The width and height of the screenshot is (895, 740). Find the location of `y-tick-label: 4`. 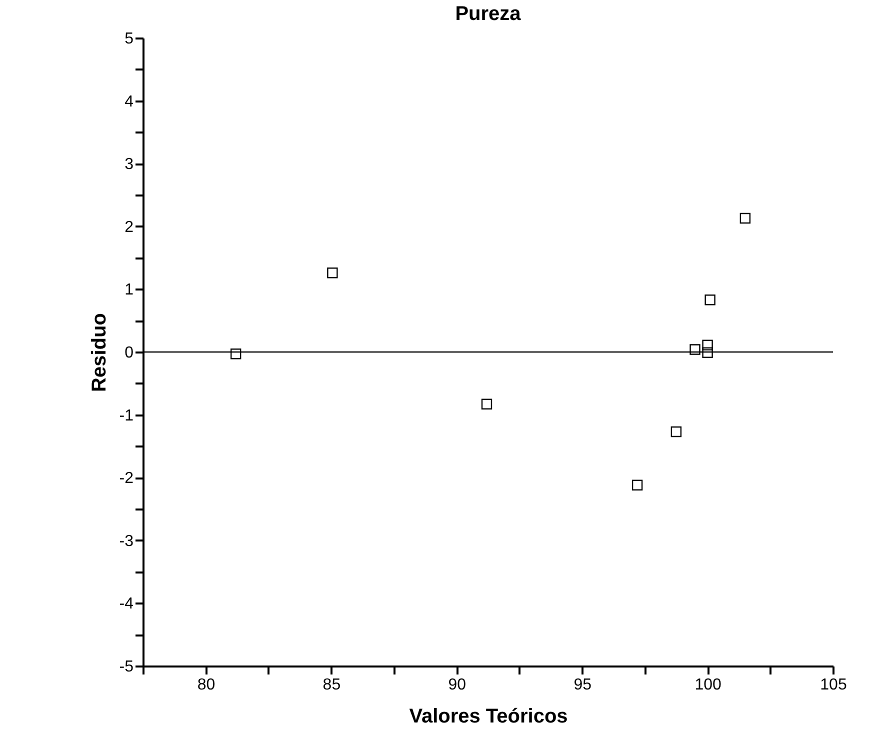

y-tick-label: 4 is located at coordinates (129, 101).